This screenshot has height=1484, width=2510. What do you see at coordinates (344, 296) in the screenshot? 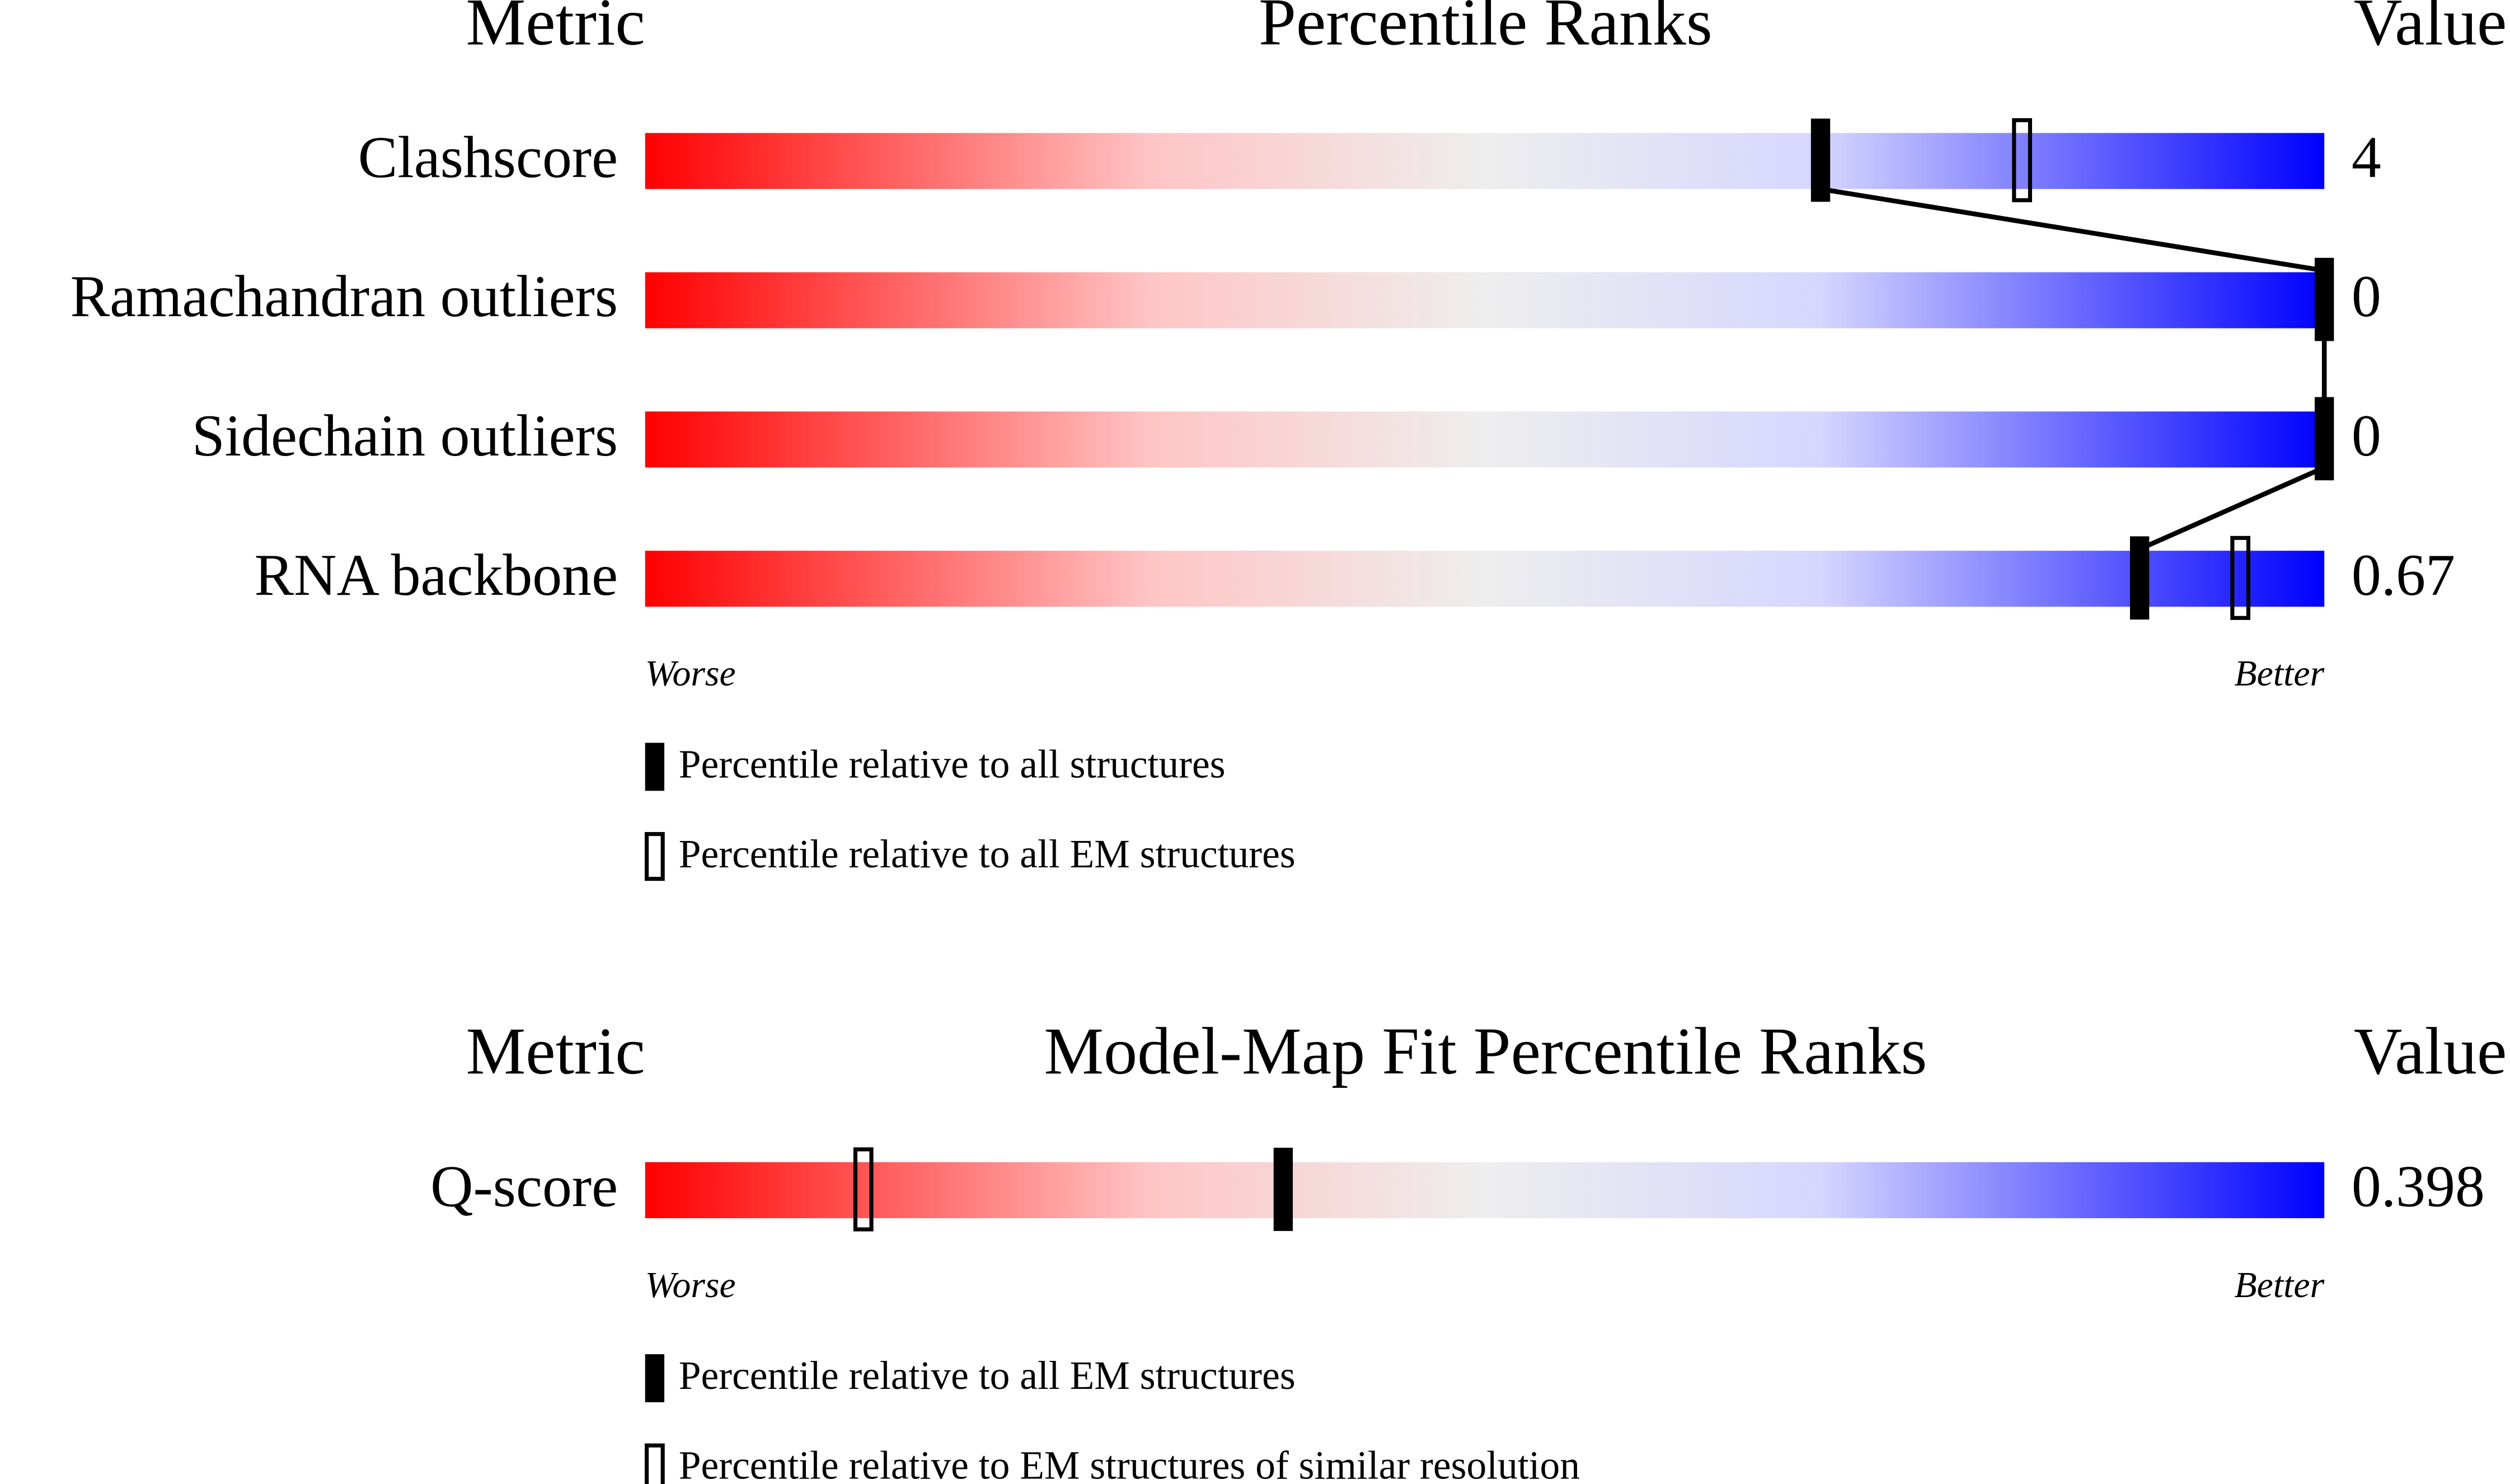
I see `metric-label: Ramachandran outliers` at bounding box center [344, 296].